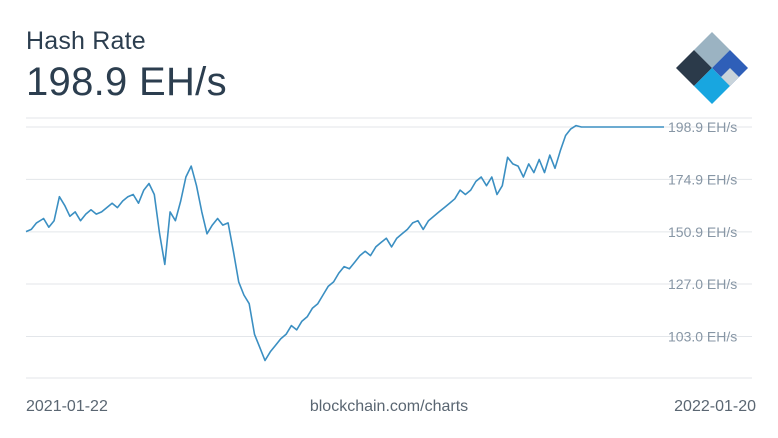  Describe the element at coordinates (702, 284) in the screenshot. I see `y-tick-label: 127.0 EH/s` at that location.